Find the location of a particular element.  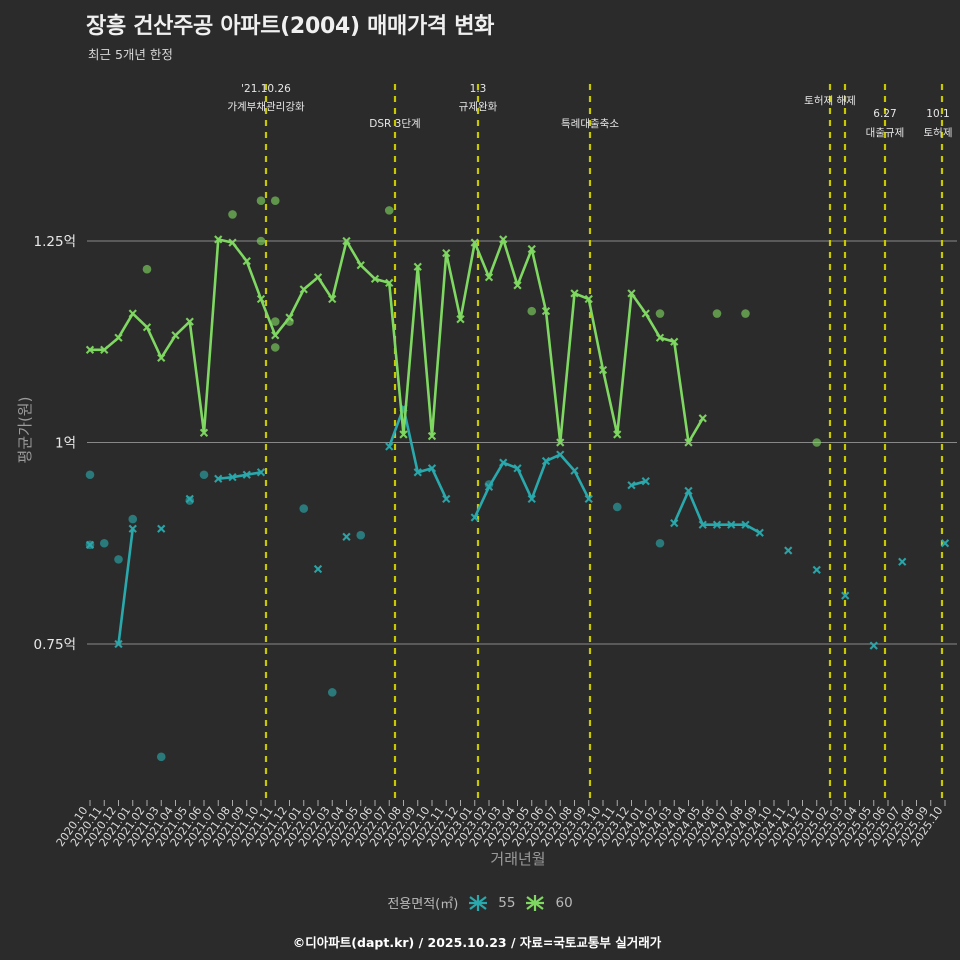

page-subtitle: 최근 5개년 한정 is located at coordinates (130, 54).